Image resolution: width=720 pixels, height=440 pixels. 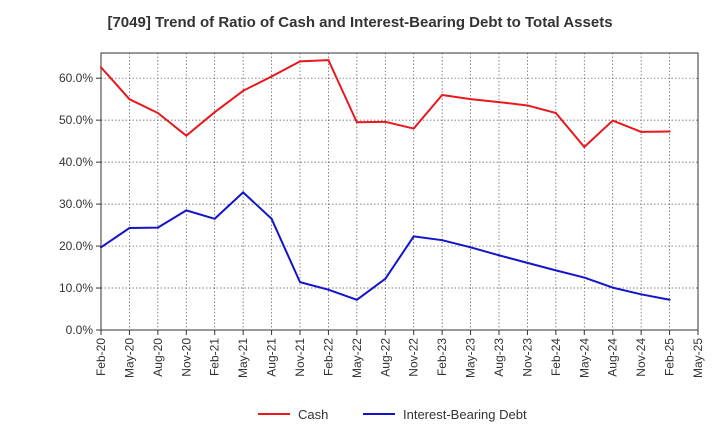 I want to click on x-tick-label: Nov-20, so click(x=186, y=357).